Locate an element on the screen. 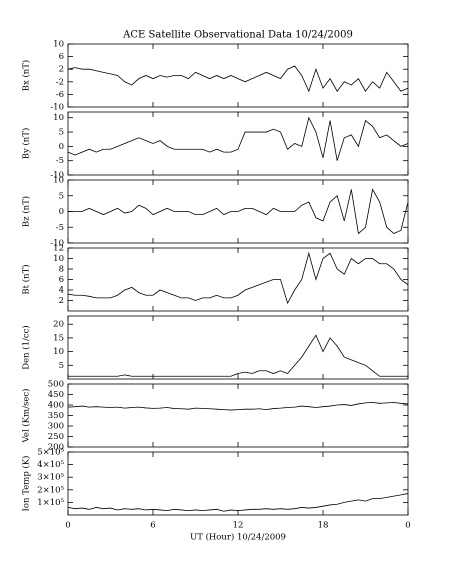 The width and height of the screenshot is (453, 566). y-tick-label: 12 is located at coordinates (58, 249).